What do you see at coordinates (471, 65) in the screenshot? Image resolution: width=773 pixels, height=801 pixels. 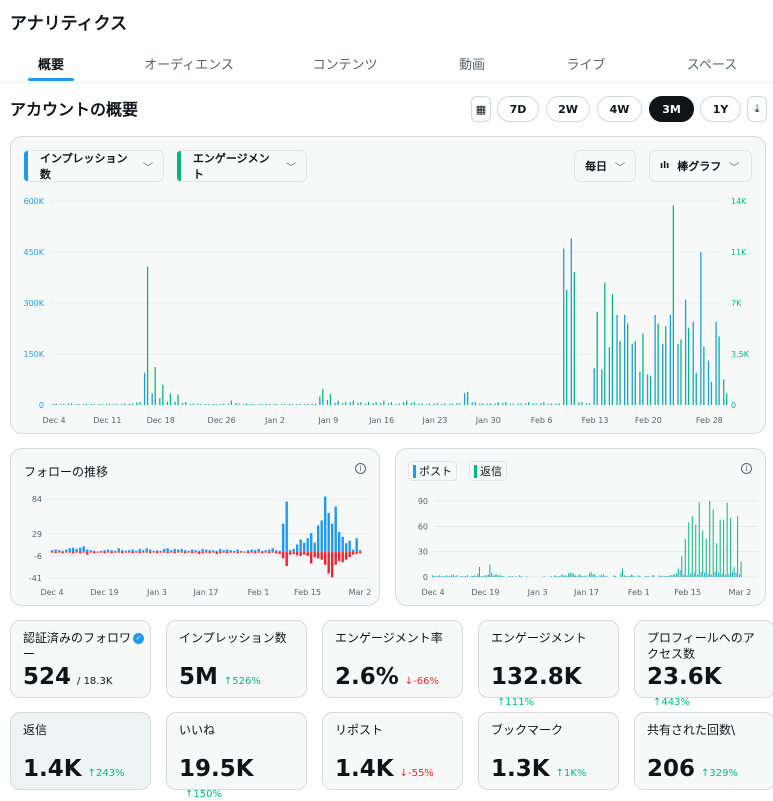 I see `tab-video: 動画` at bounding box center [471, 65].